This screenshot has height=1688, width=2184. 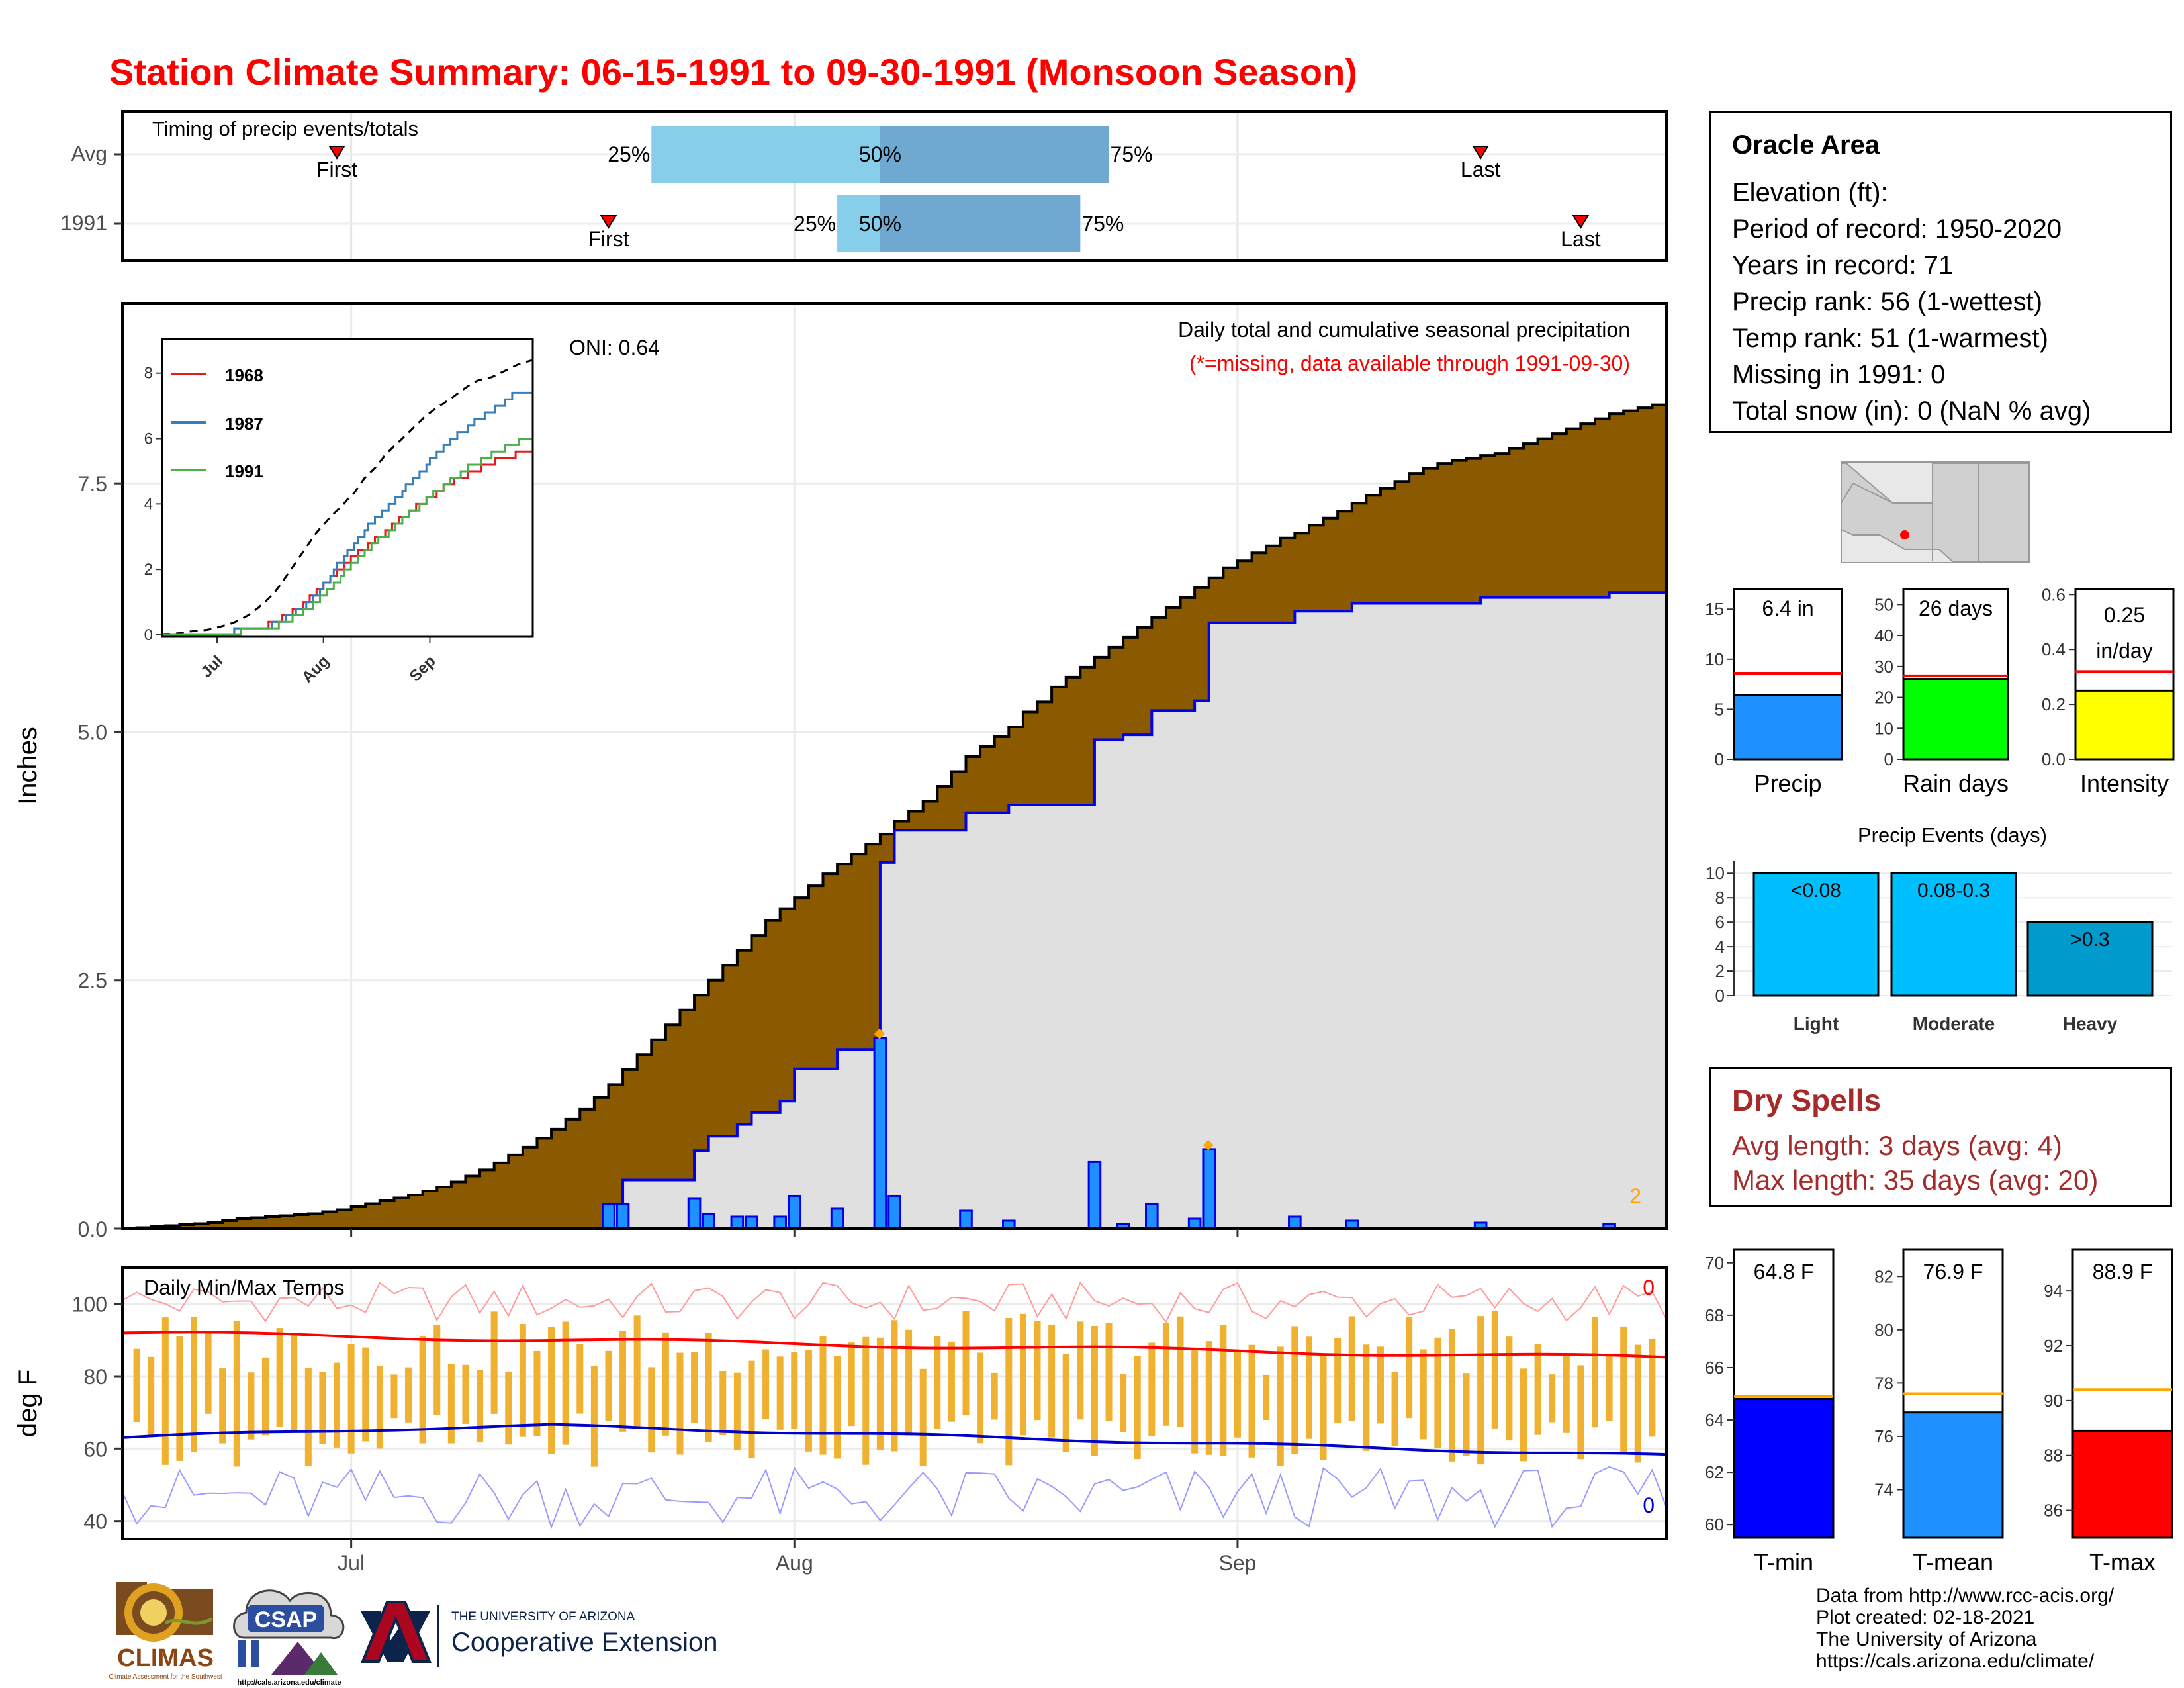 What do you see at coordinates (2089, 940) in the screenshot?
I see `events-bar-label-2: >0.3` at bounding box center [2089, 940].